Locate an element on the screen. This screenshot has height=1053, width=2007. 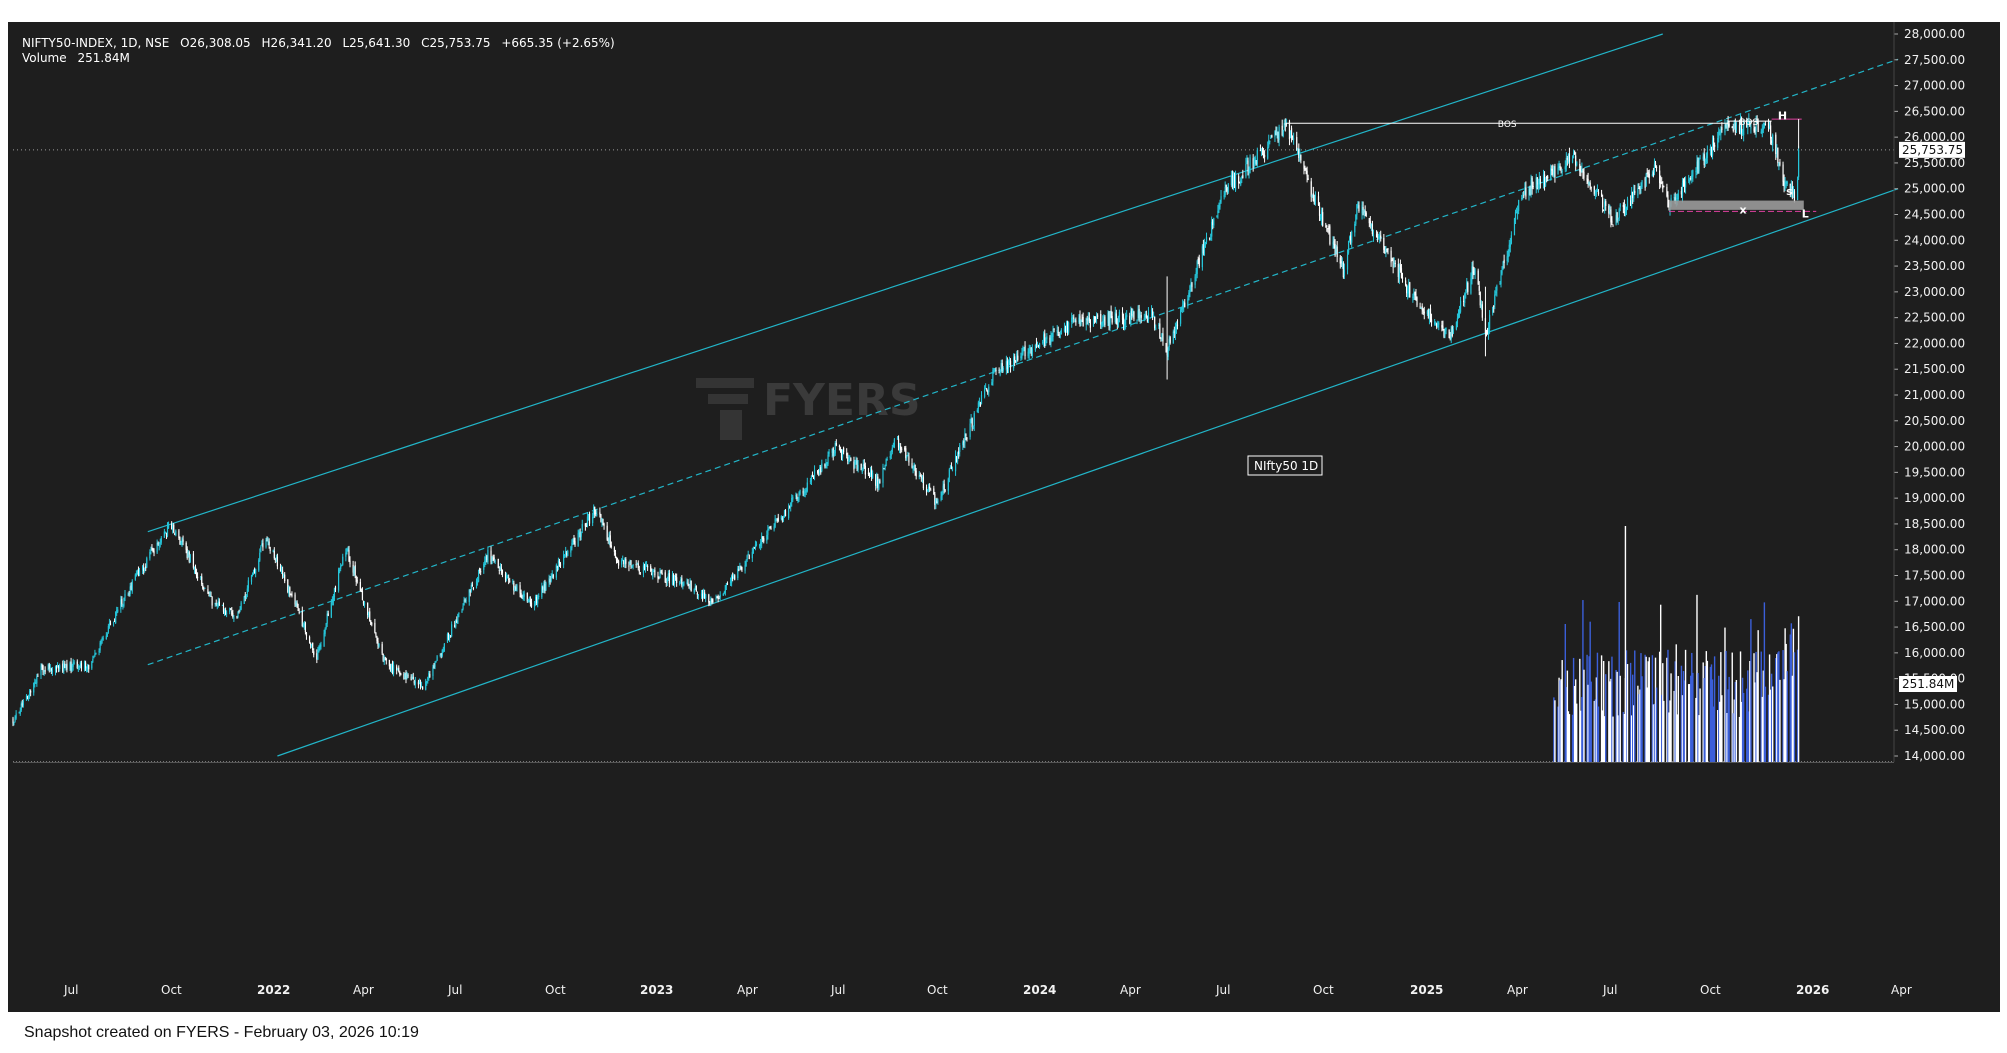
x-tick-label: Jul is located at coordinates (837, 990).